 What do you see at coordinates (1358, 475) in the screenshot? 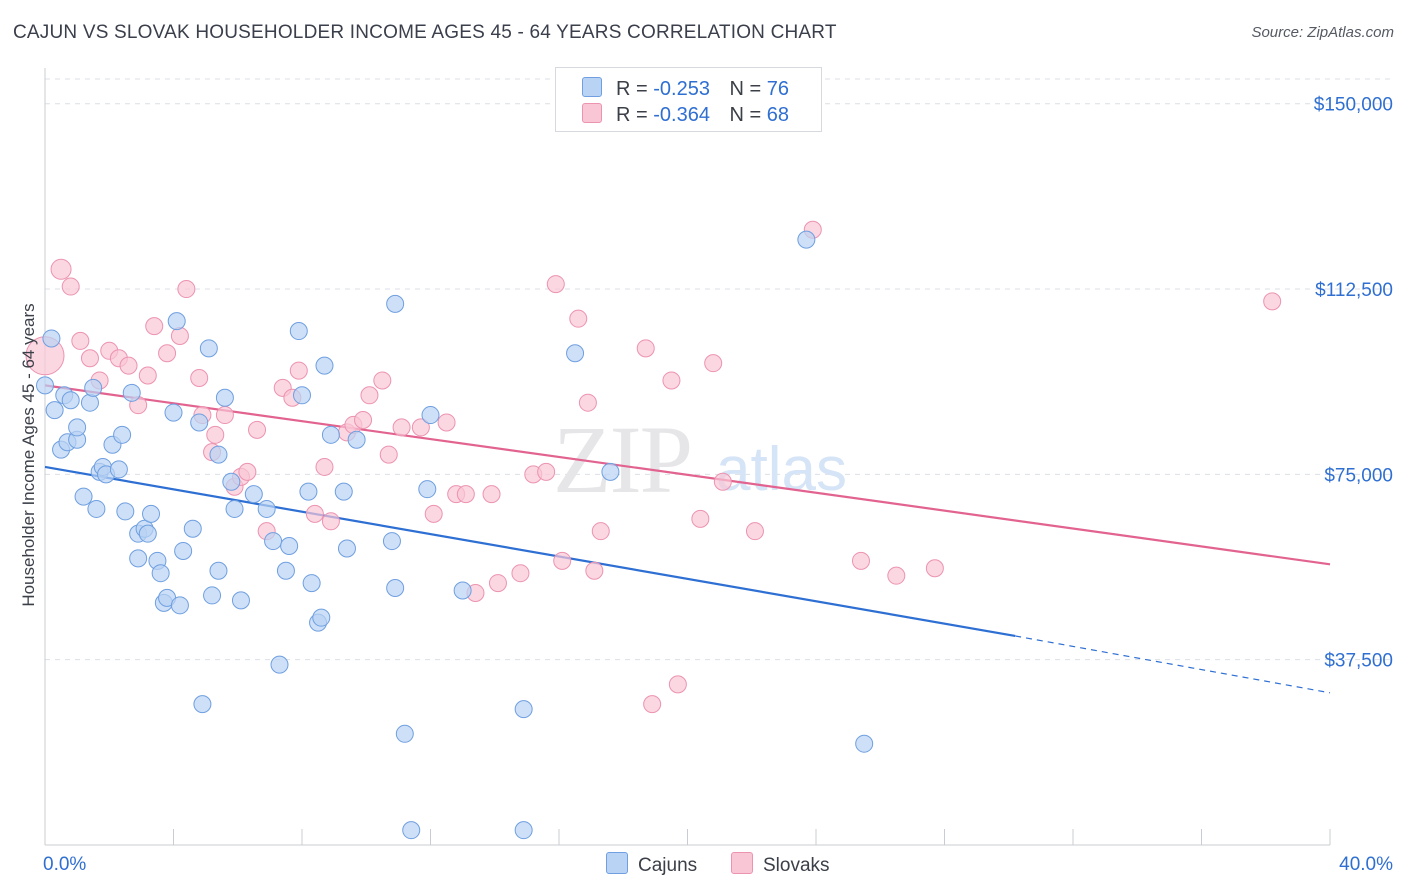
I see `y-tick-label: $75,000` at bounding box center [1358, 475].